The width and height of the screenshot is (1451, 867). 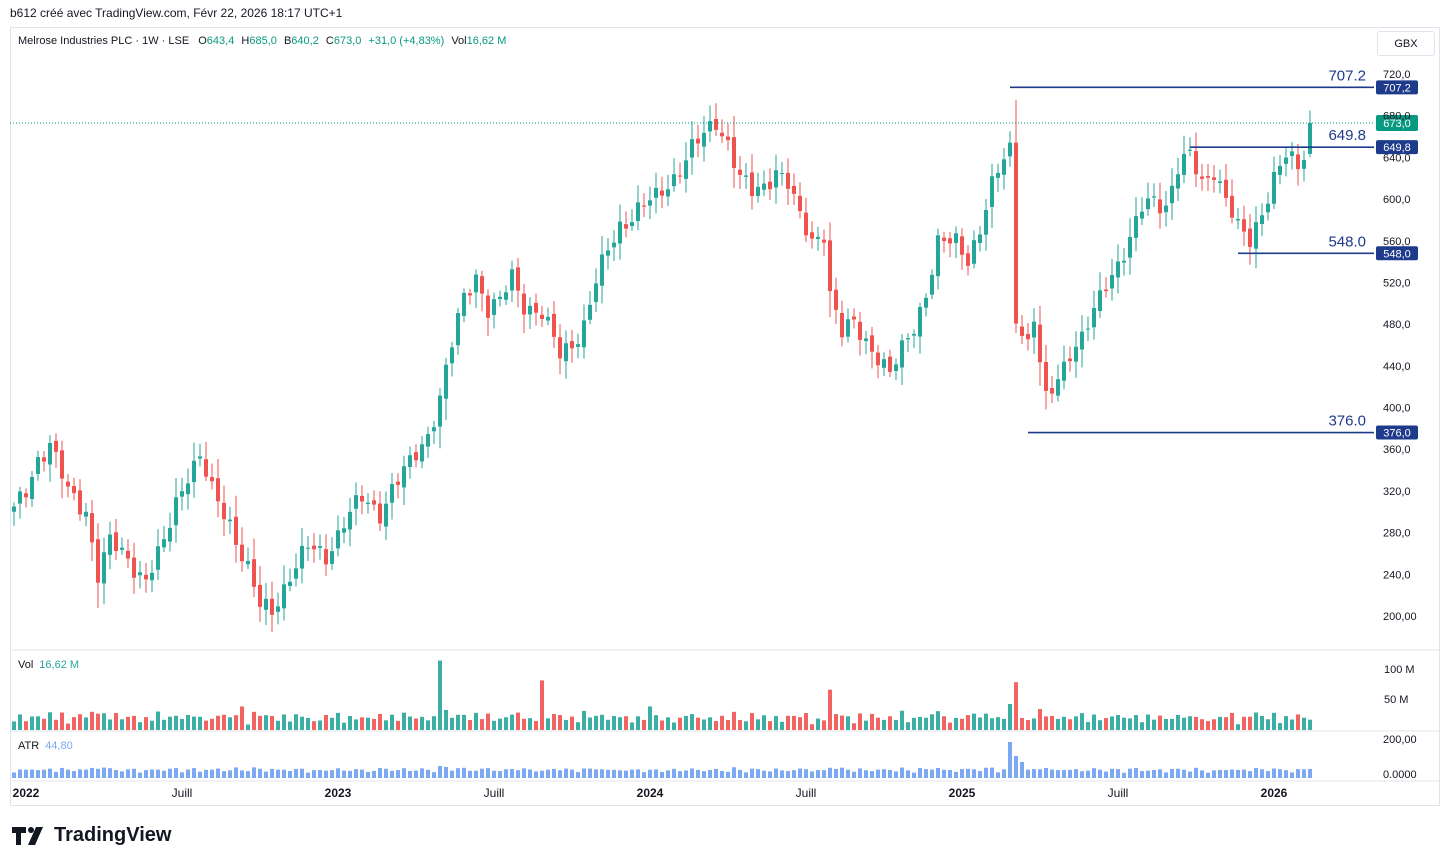 I want to click on currency-button: GBX, so click(x=1406, y=43).